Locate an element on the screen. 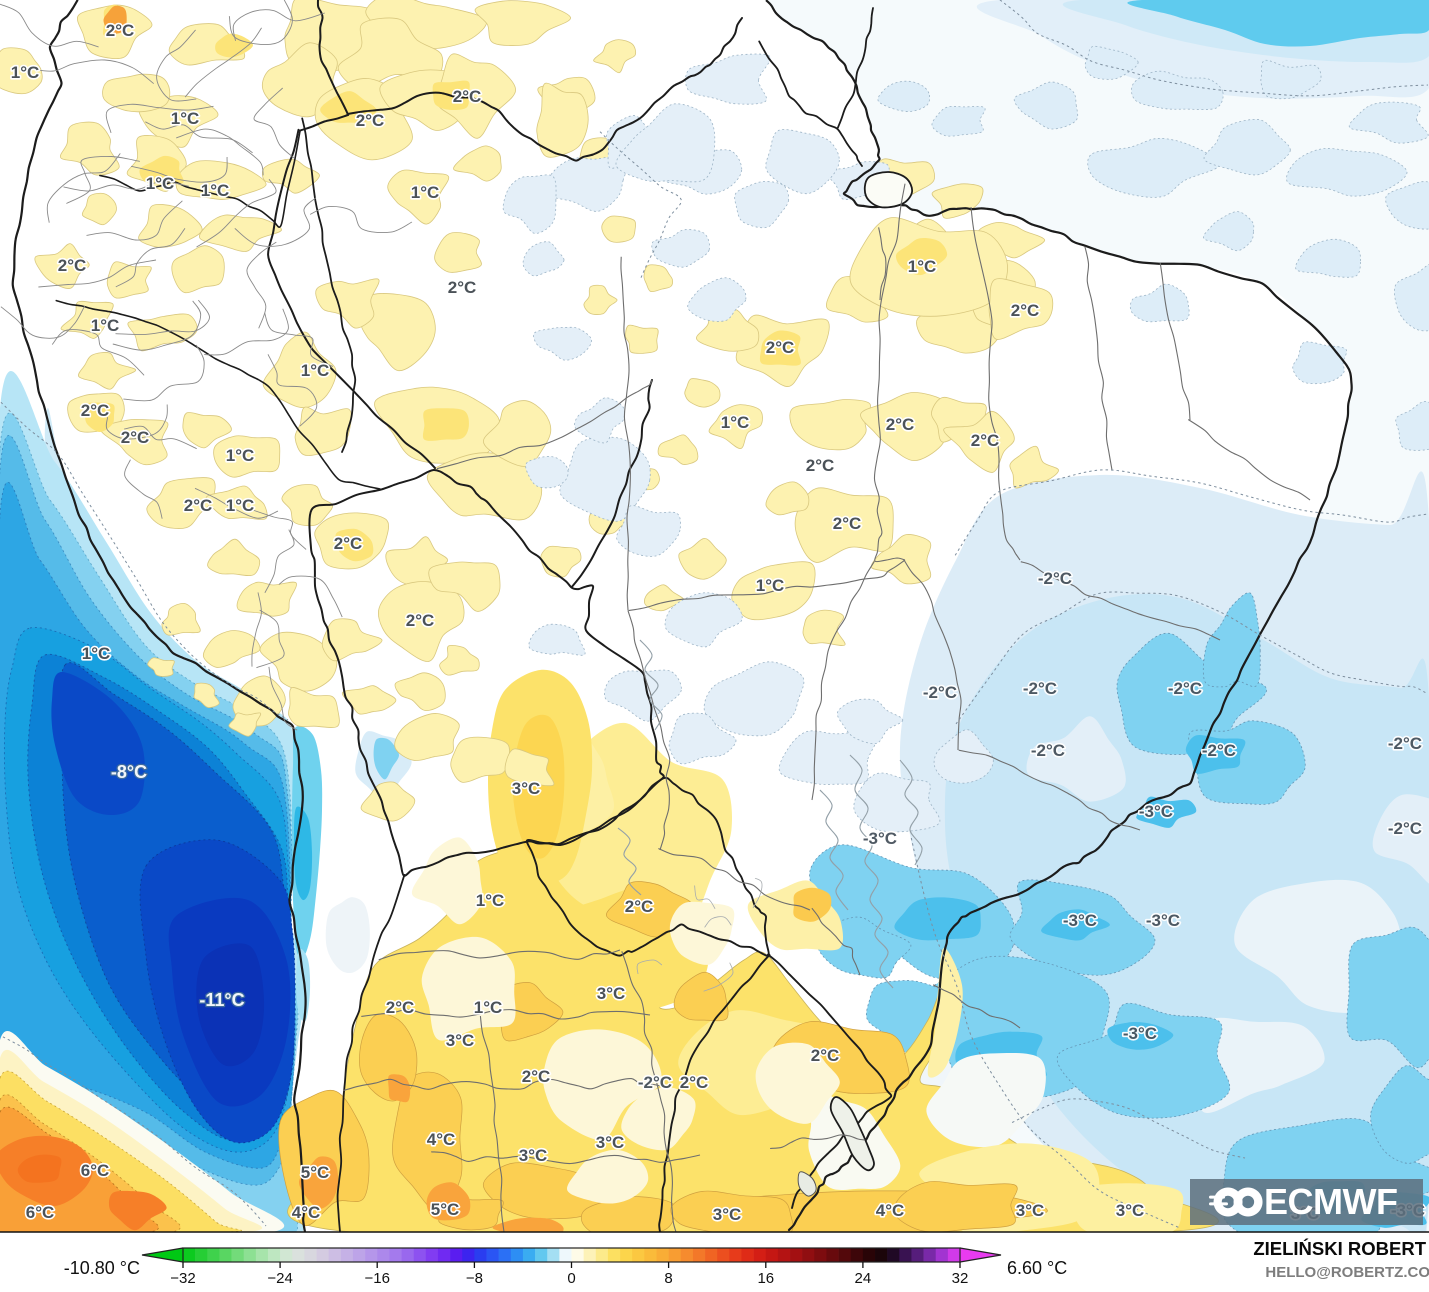 Image resolution: width=1429 pixels, height=1292 pixels. svg-text: 32 is located at coordinates (960, 1278).